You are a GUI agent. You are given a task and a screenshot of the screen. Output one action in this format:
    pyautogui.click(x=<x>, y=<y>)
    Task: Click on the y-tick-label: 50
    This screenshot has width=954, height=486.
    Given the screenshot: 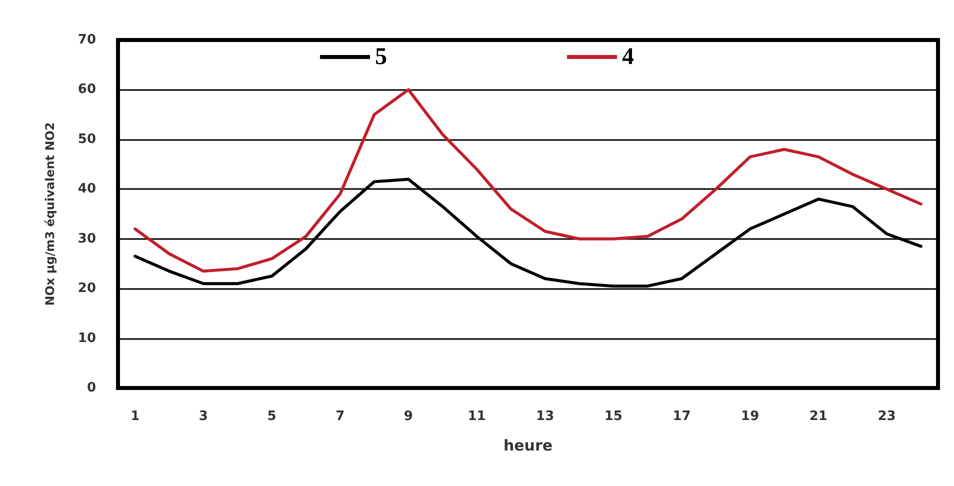 What is the action you would take?
    pyautogui.click(x=87, y=139)
    